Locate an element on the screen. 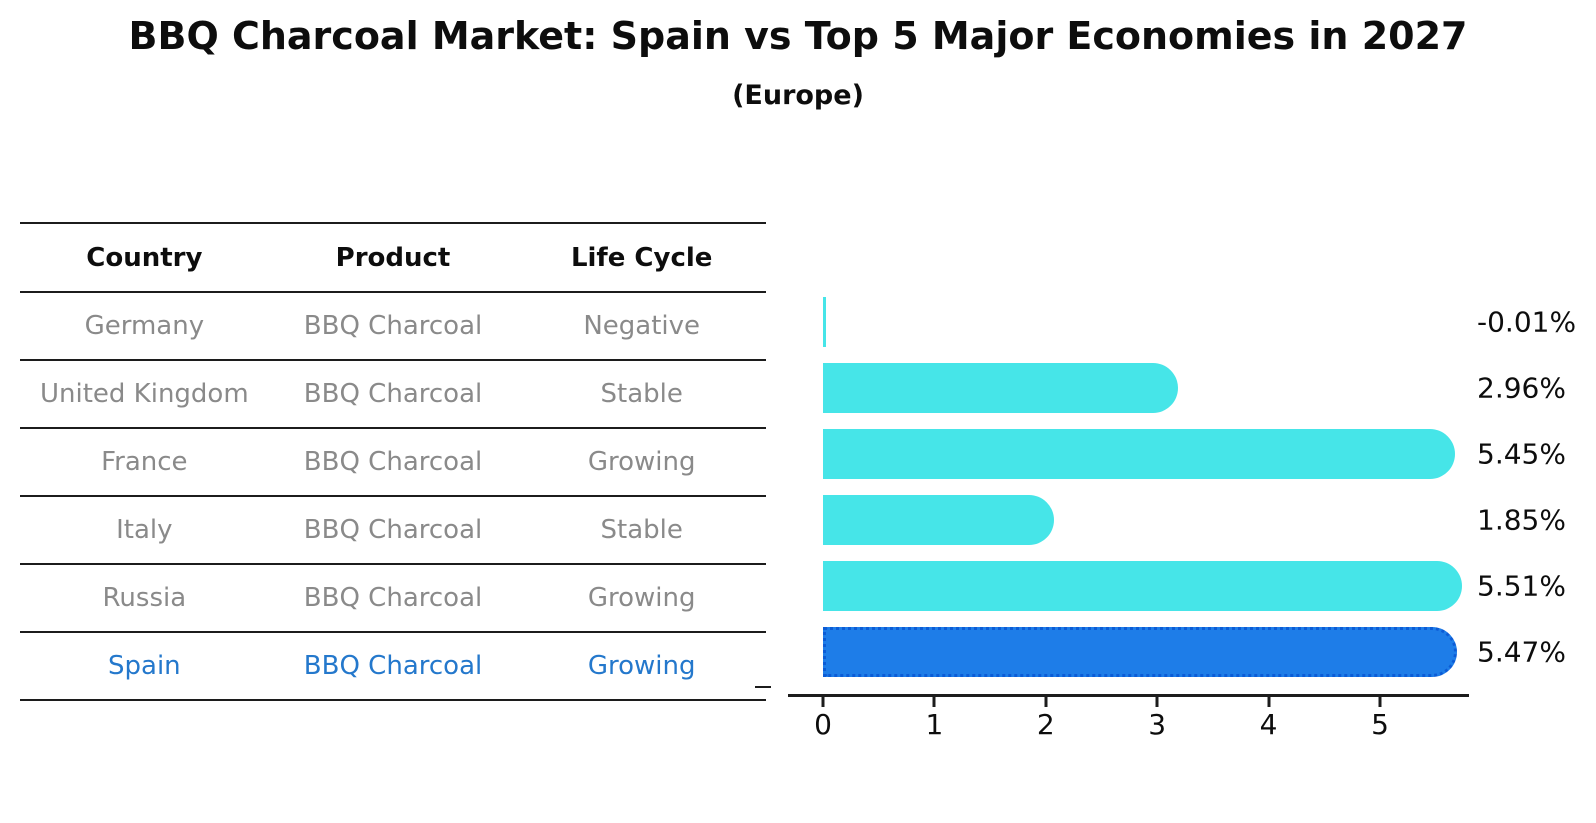 This screenshot has width=1596, height=823. bar-germany is located at coordinates (824, 322).